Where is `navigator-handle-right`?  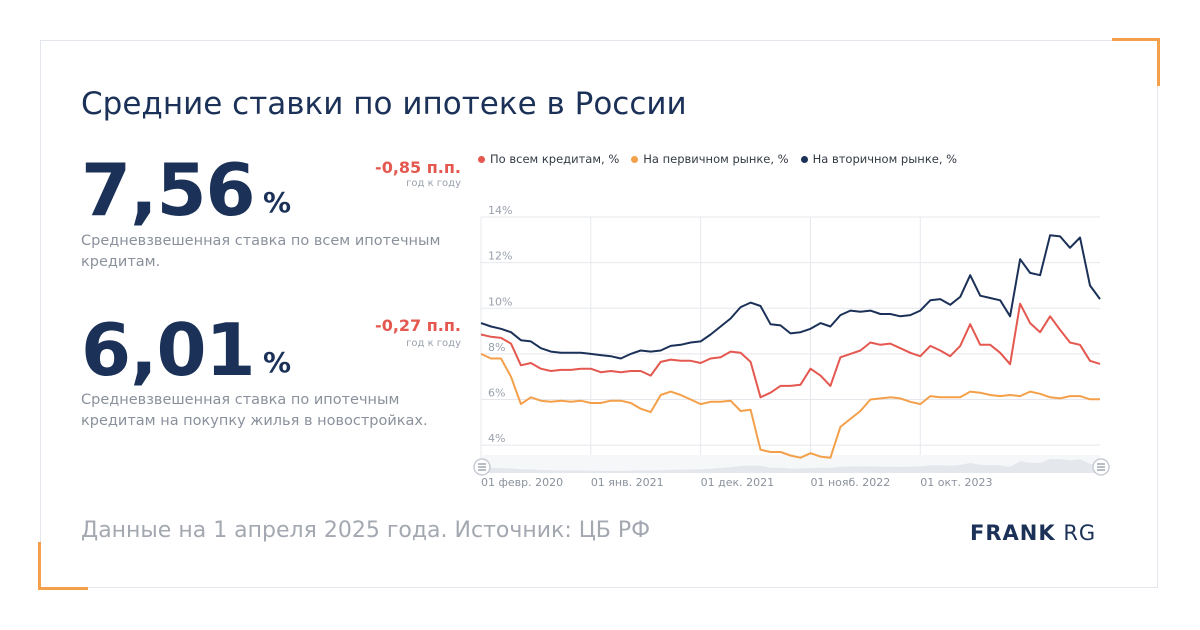
navigator-handle-right is located at coordinates (1101, 467).